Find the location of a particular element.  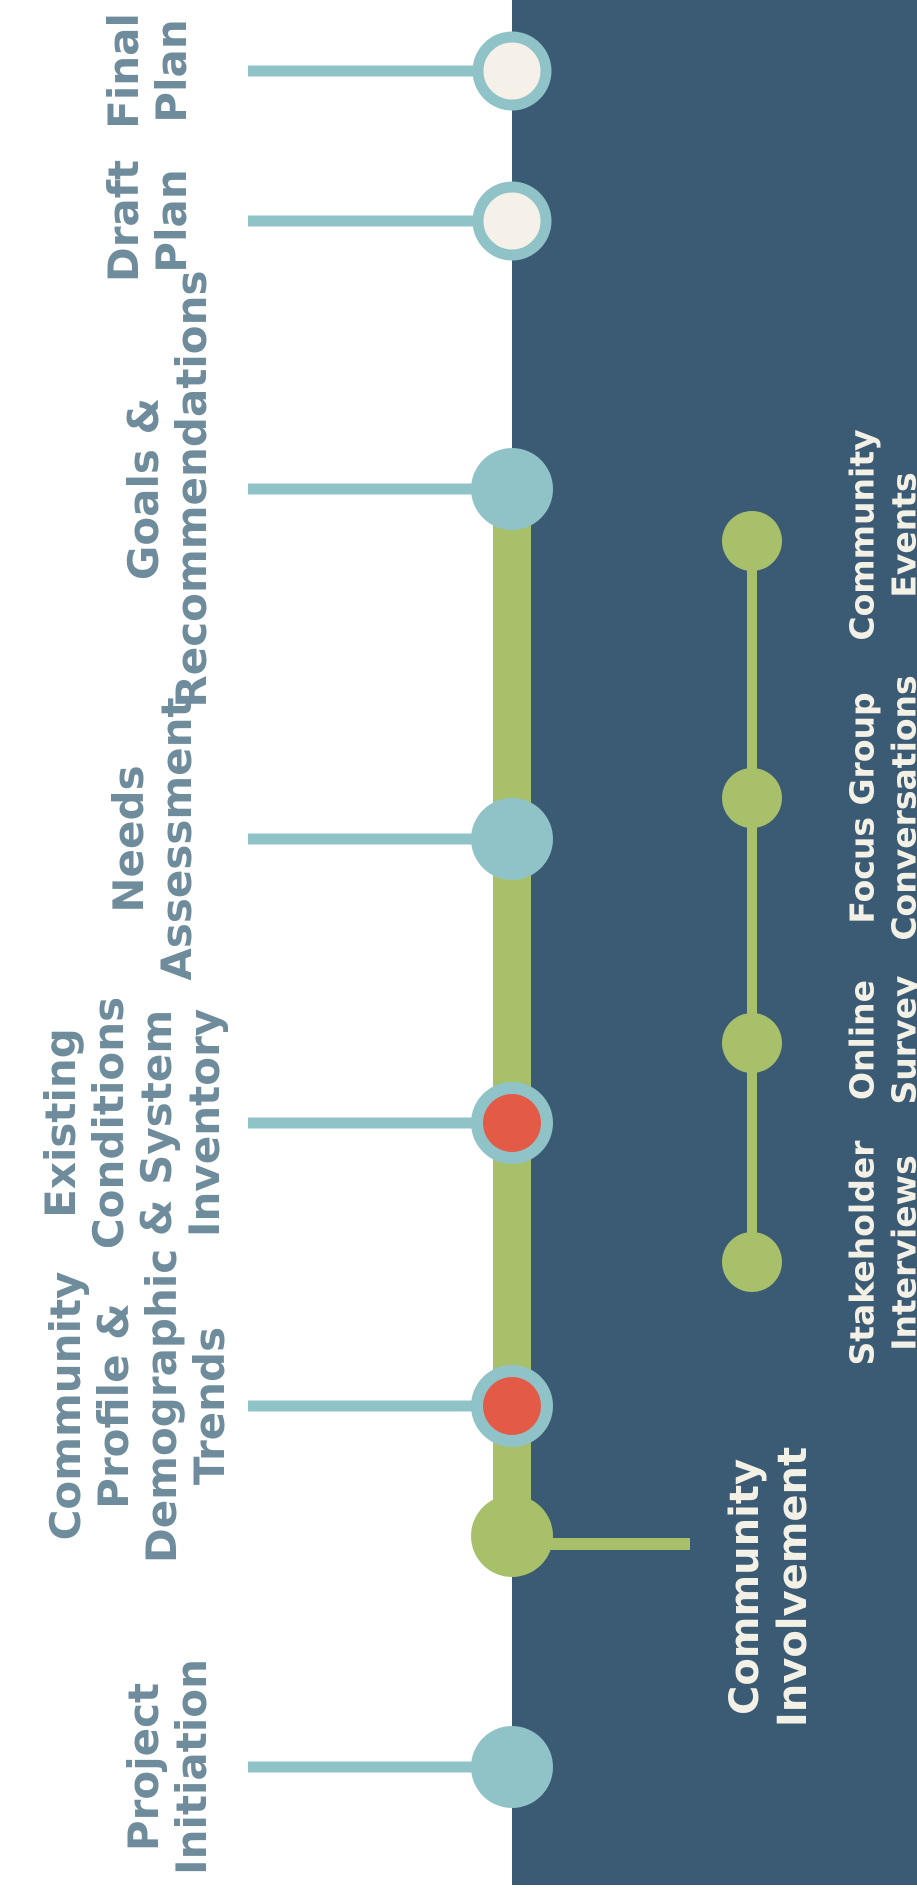

phase-node-project-initiation is located at coordinates (512, 1767).